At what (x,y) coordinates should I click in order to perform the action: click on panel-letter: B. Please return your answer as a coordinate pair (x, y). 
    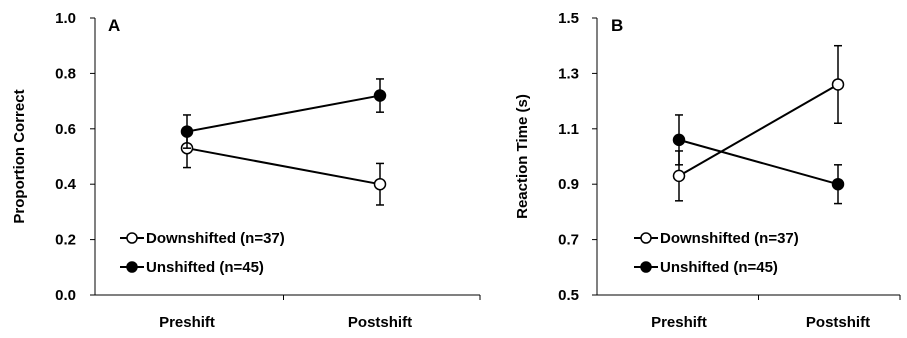
    Looking at the image, I should click on (617, 25).